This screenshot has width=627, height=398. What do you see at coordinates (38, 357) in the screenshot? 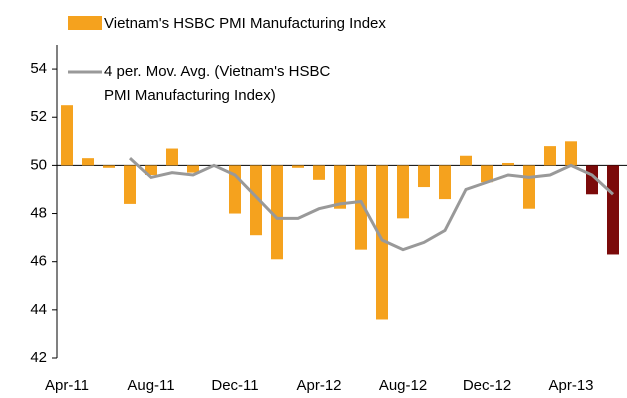
I see `y-tick-label: 42` at bounding box center [38, 357].